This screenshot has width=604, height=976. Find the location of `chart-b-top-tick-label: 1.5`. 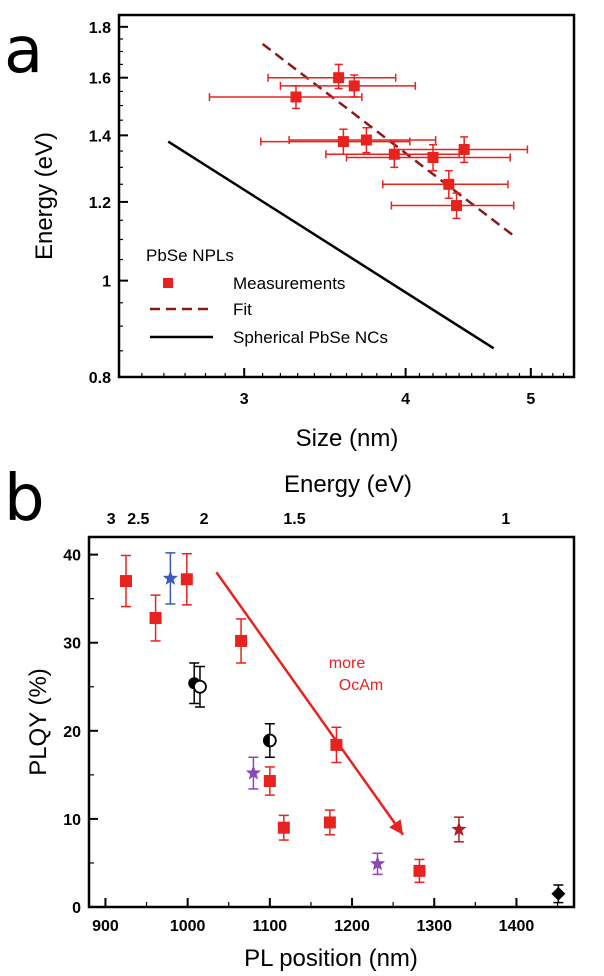

chart-b-top-tick-label: 1.5 is located at coordinates (294, 519).